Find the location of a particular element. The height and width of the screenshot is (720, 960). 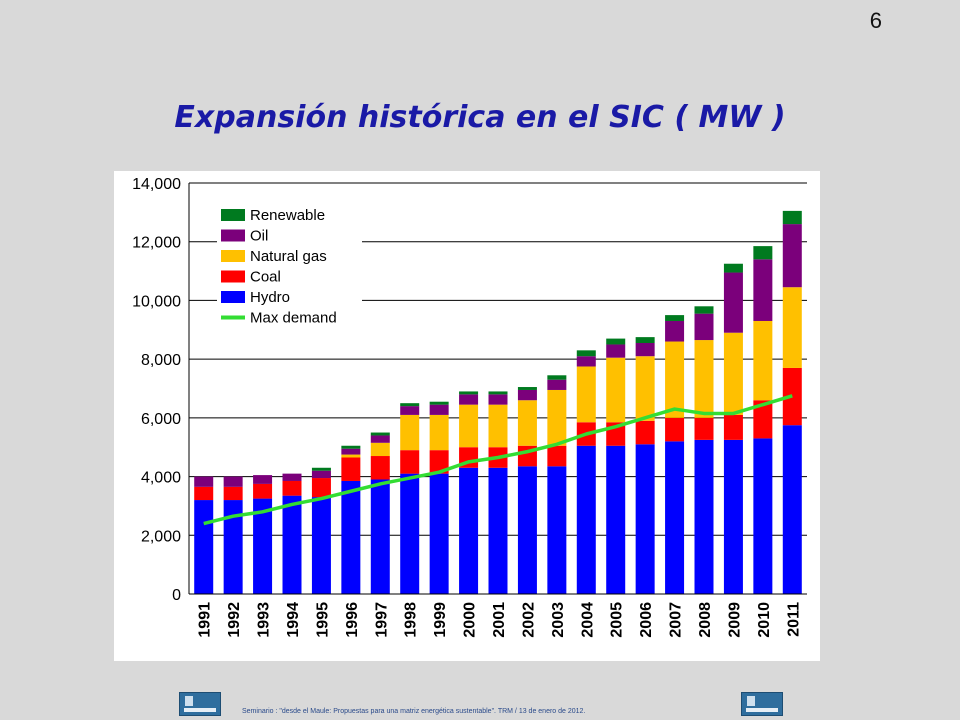

x-tick-label: 1993 is located at coordinates (264, 620).